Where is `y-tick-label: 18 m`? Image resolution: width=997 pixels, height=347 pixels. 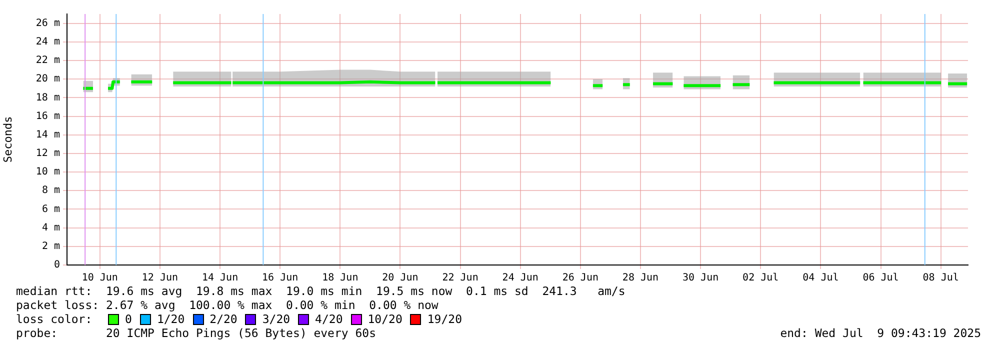
y-tick-label: 18 m is located at coordinates (48, 98).